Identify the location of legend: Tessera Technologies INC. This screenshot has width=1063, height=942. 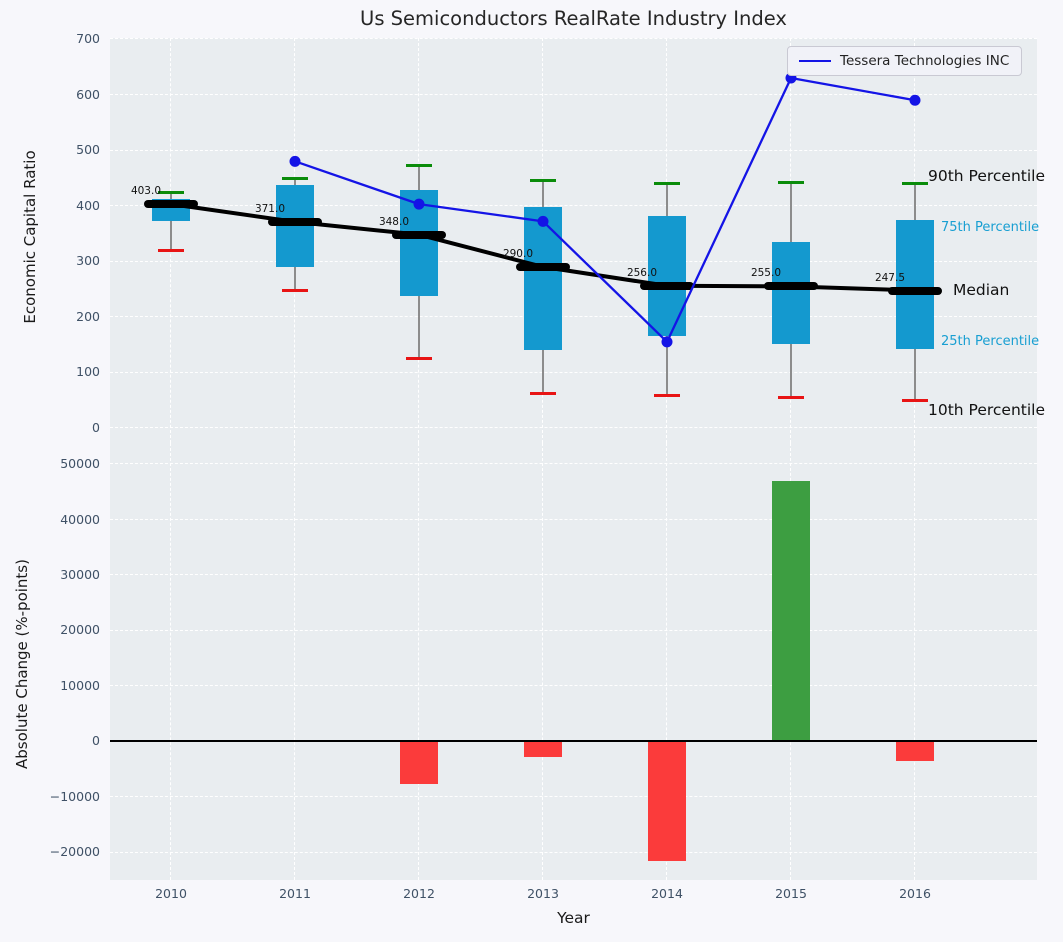
(905, 61).